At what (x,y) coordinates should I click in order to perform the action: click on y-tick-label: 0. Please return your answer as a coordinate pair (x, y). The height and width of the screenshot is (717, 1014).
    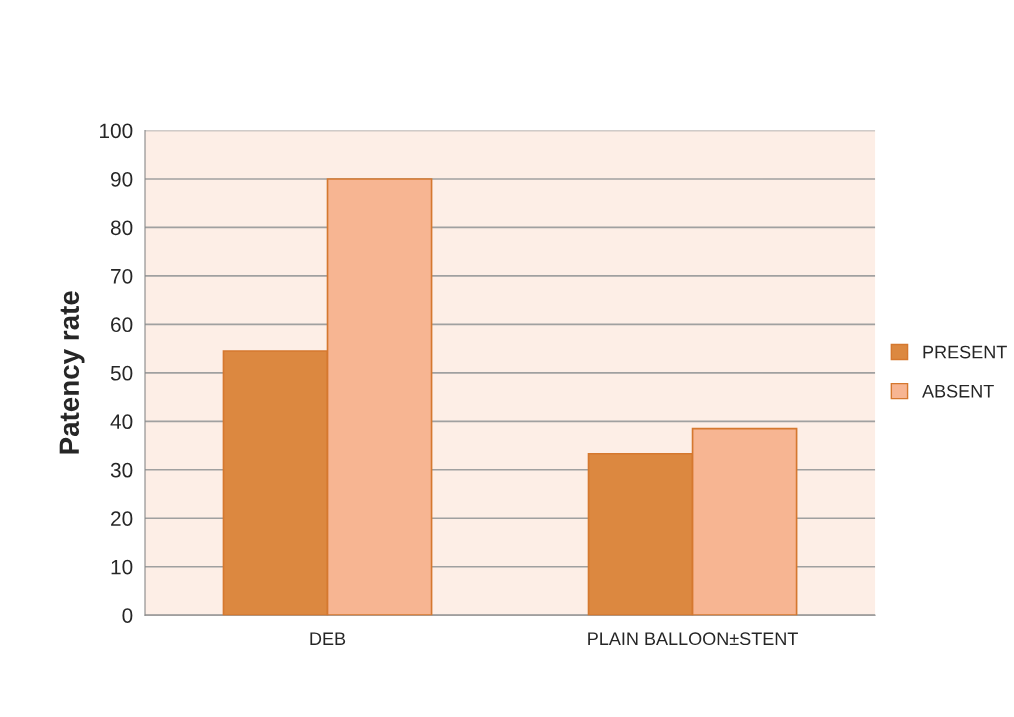
    Looking at the image, I should click on (127, 615).